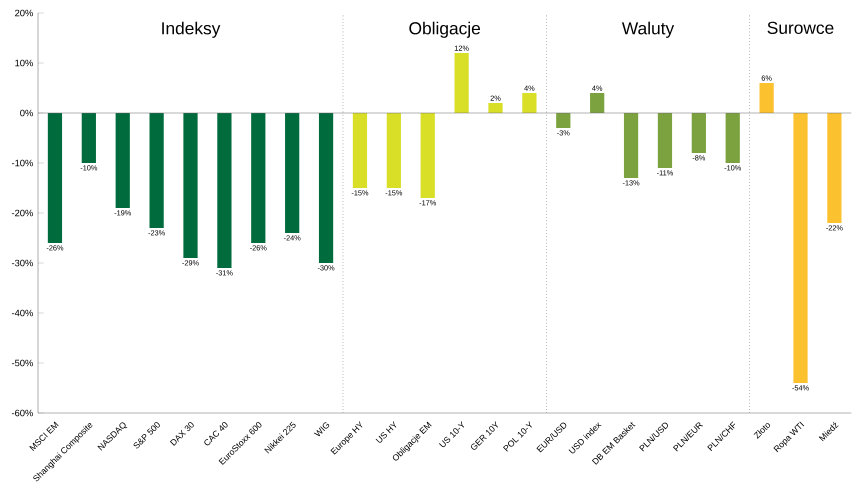 This screenshot has width=853, height=486. I want to click on annotation: Obligacje, so click(444, 30).